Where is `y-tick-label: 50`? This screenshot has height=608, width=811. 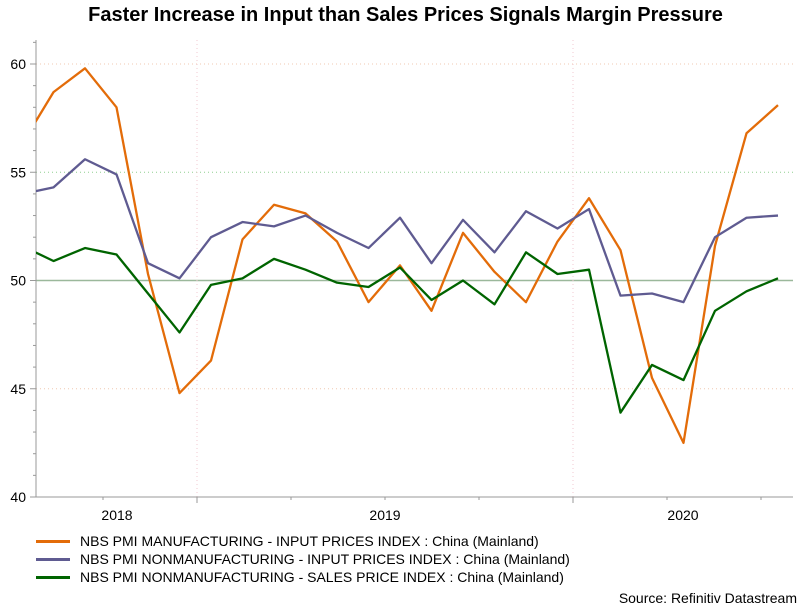 y-tick-label: 50 is located at coordinates (18, 281).